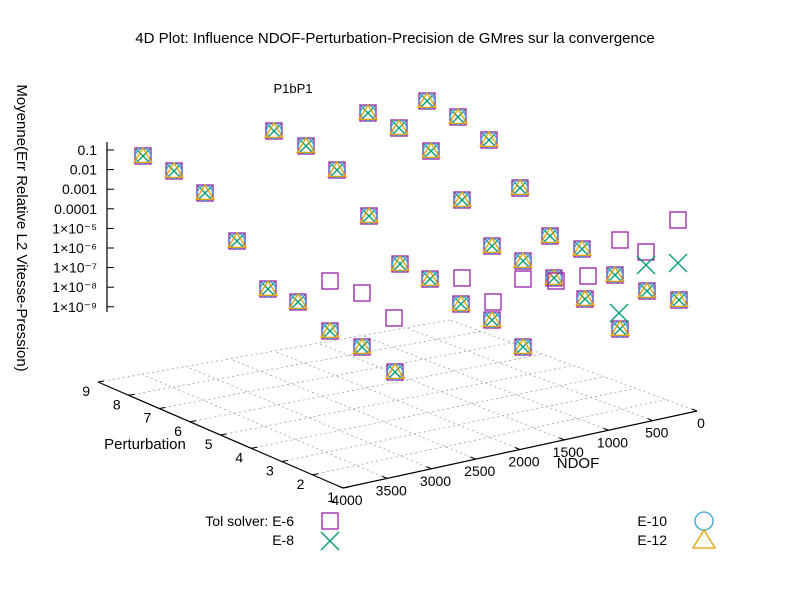 This screenshot has width=800, height=600. What do you see at coordinates (209, 444) in the screenshot?
I see `y-tick-label: 5` at bounding box center [209, 444].